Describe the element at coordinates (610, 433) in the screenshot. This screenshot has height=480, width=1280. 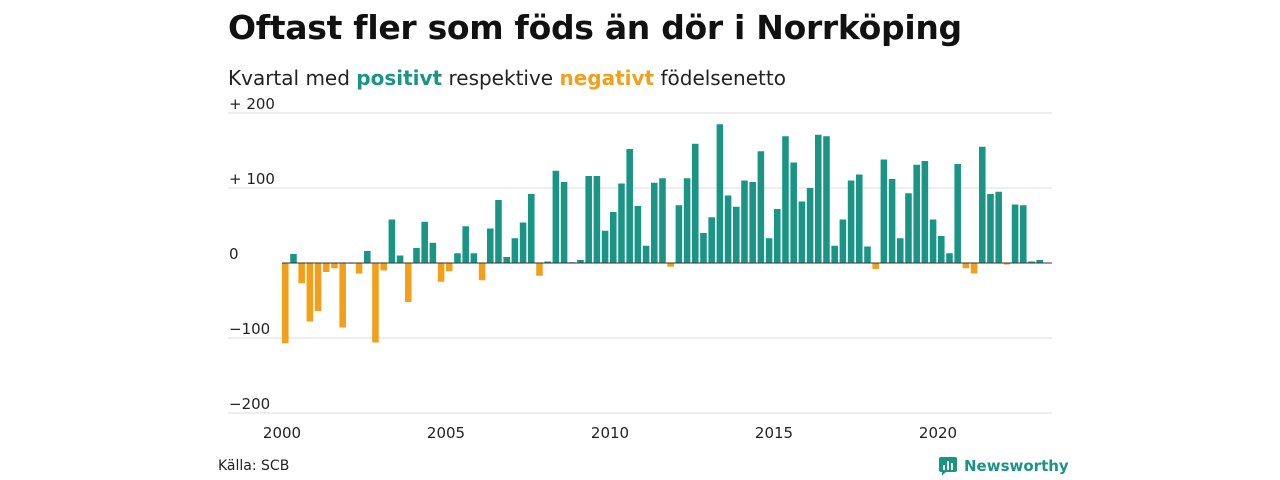
I see `x-tick-label: 2010` at that location.